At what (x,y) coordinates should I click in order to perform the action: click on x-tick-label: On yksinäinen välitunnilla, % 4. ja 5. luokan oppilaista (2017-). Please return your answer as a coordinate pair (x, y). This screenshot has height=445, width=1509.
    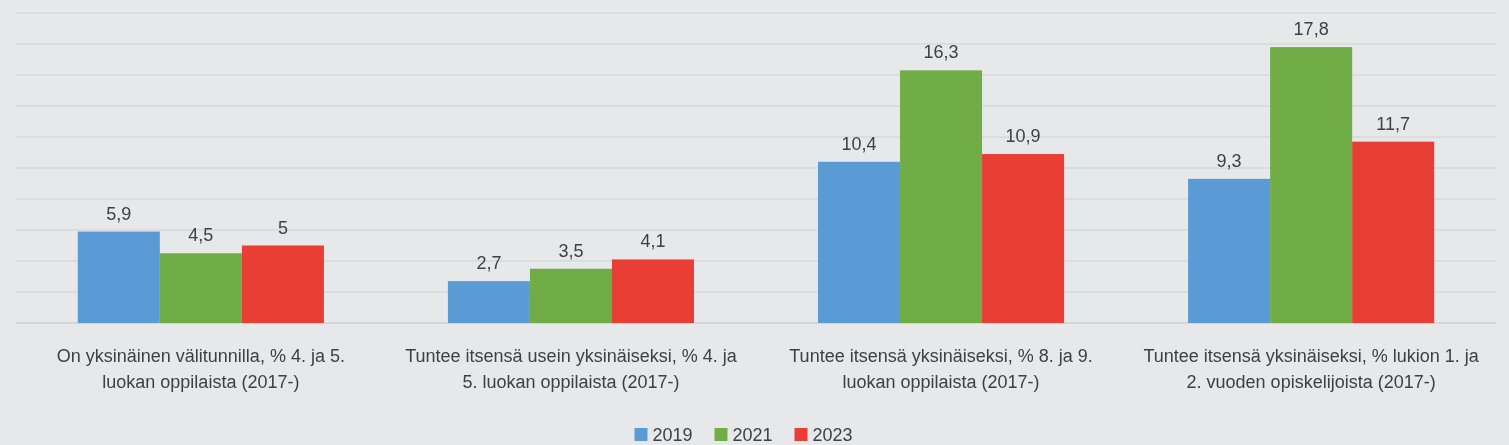
    Looking at the image, I should click on (200, 369).